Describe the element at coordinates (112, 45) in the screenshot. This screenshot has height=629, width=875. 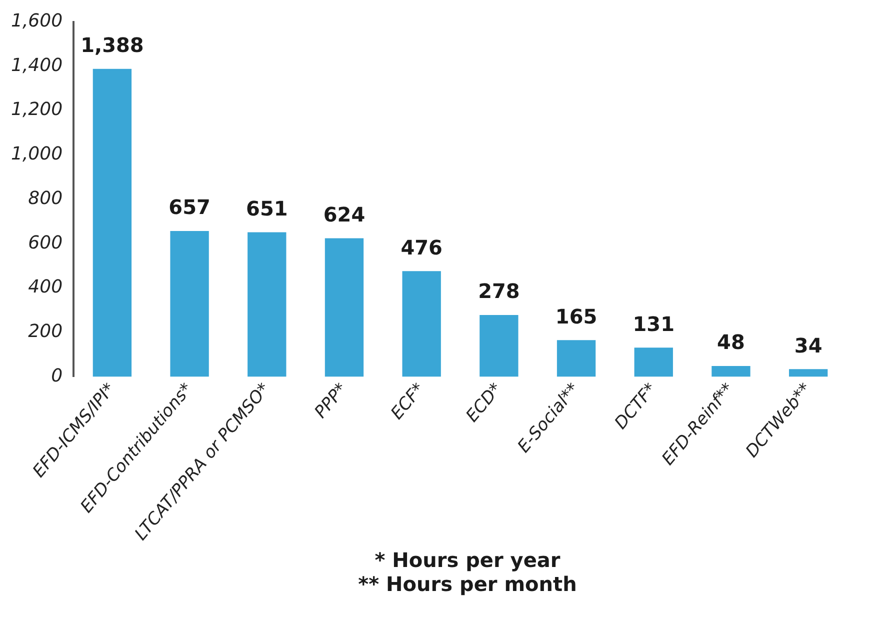
I see `data-label: 1,388` at that location.